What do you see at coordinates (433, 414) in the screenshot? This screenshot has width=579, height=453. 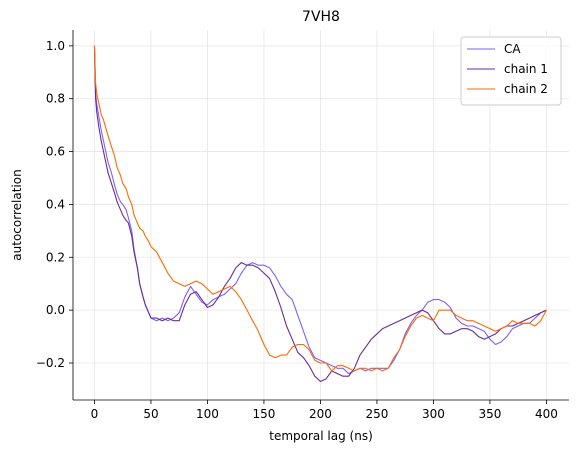 I see `x-tick-label: 300` at bounding box center [433, 414].